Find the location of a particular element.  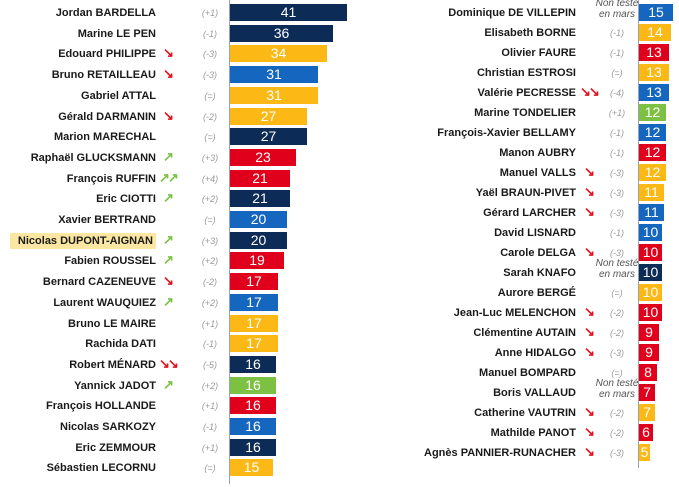

bar: 14 is located at coordinates (655, 32).